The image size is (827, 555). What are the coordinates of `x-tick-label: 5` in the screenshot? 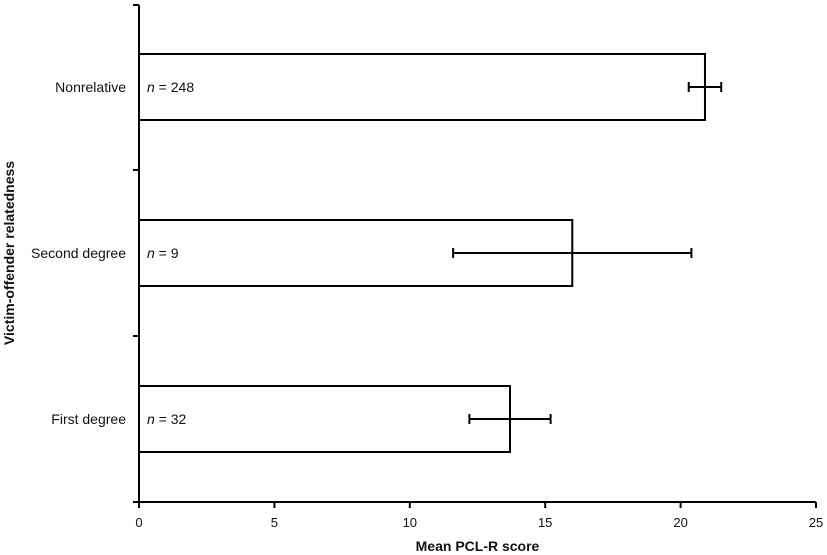 It's located at (274, 522).